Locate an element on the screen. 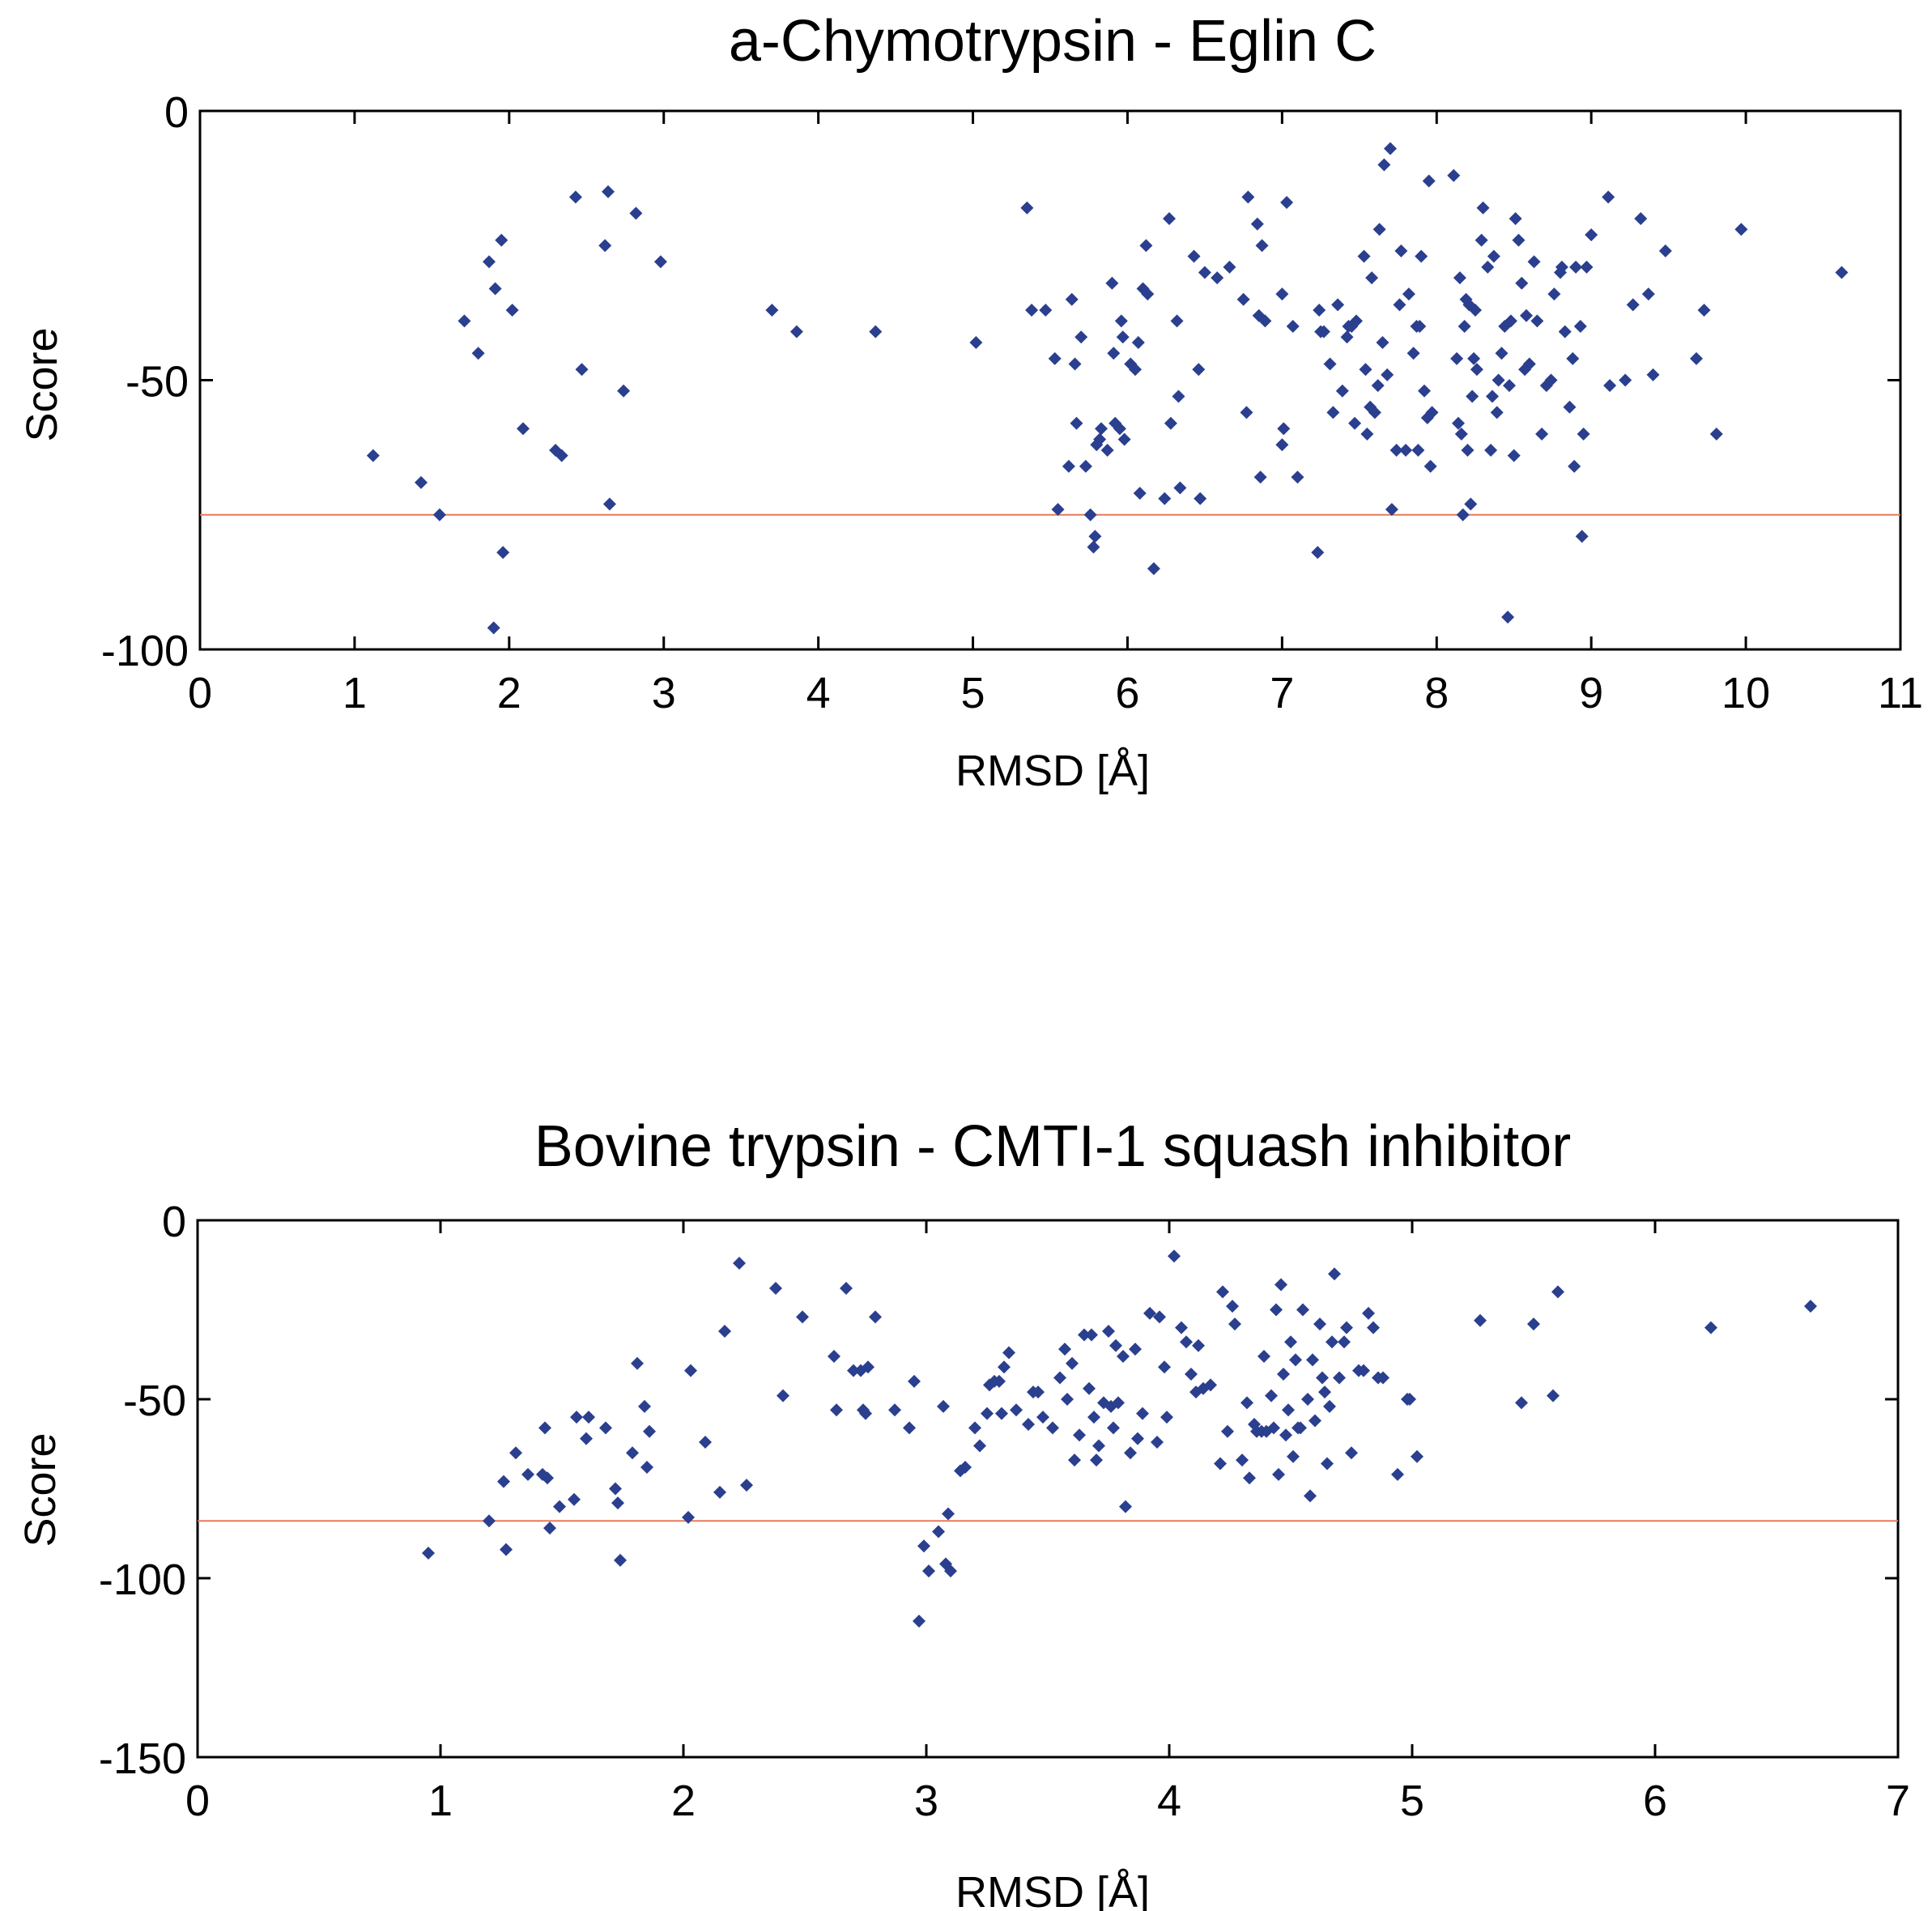  x-tick-label: 6 is located at coordinates (1127, 693).